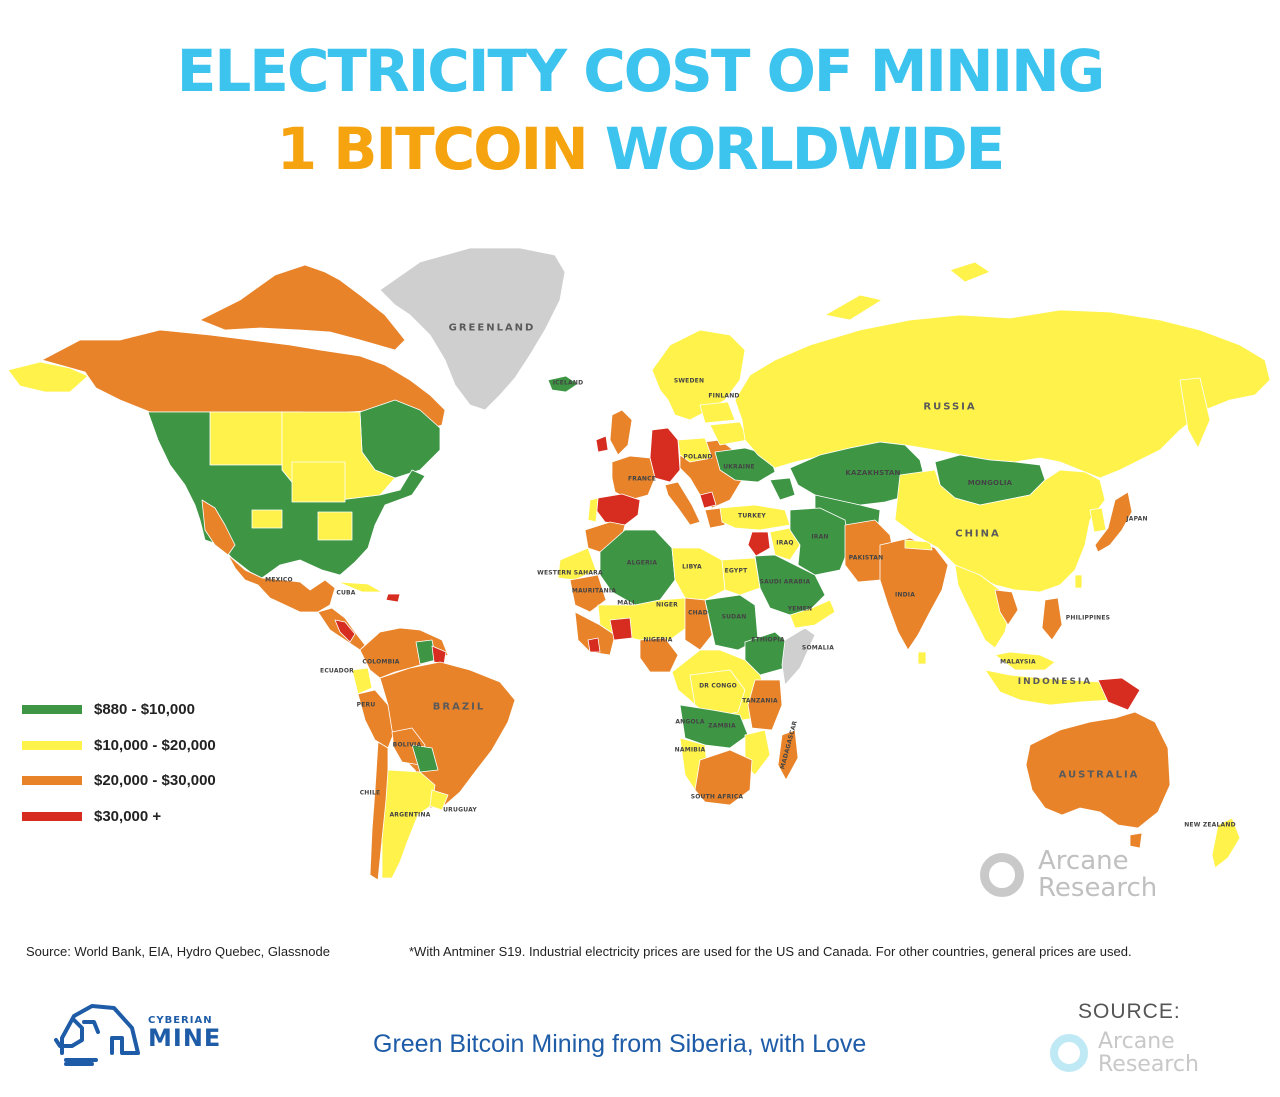  Describe the element at coordinates (1098, 770) in the screenshot. I see `region-australia` at that location.